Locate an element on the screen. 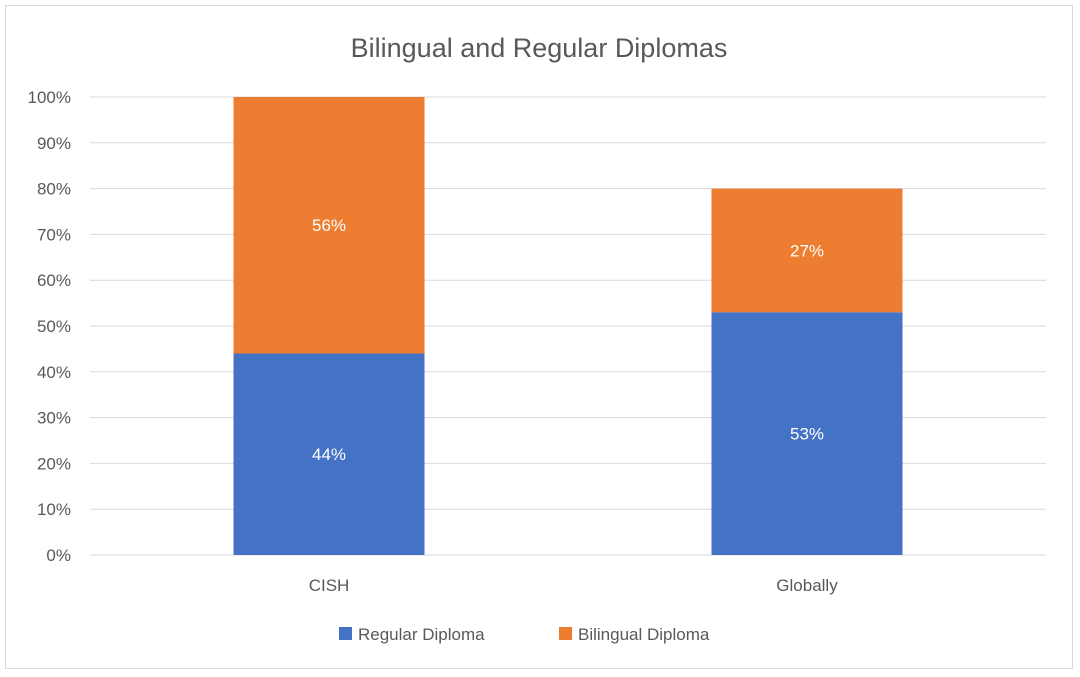 The height and width of the screenshot is (677, 1080). y-axis-ticks: 0% 10% 20% 30% 40% 50% 60% 70% 80% 90% 100% is located at coordinates (49, 326).